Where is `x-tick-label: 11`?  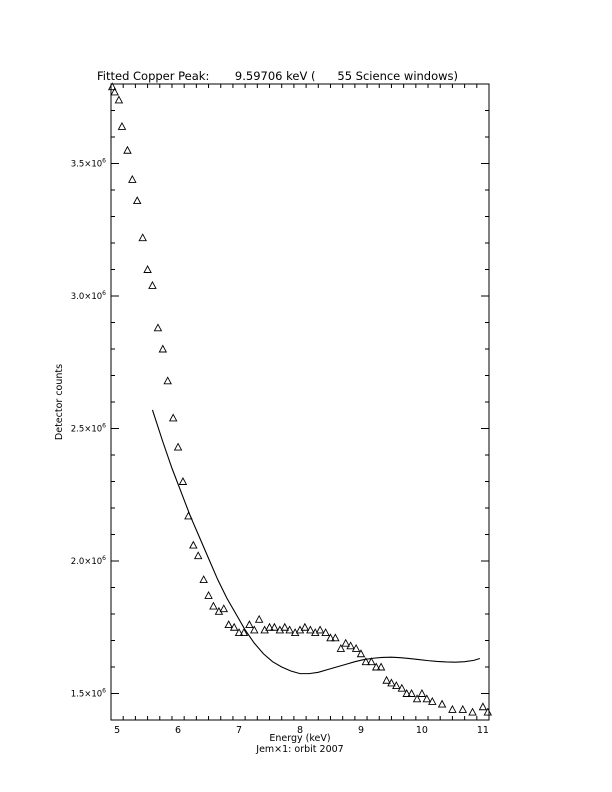 x-tick-label: 11 is located at coordinates (483, 730).